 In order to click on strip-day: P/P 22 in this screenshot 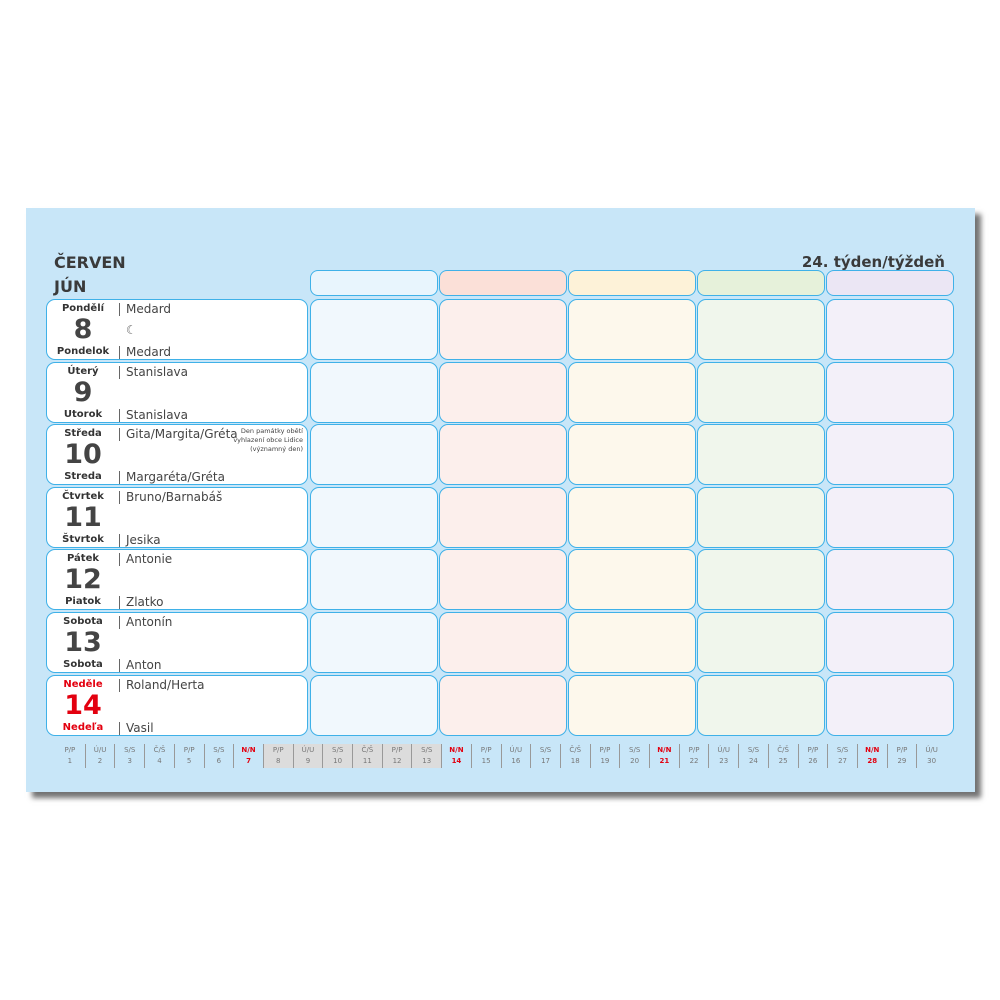, I will do `click(693, 756)`.